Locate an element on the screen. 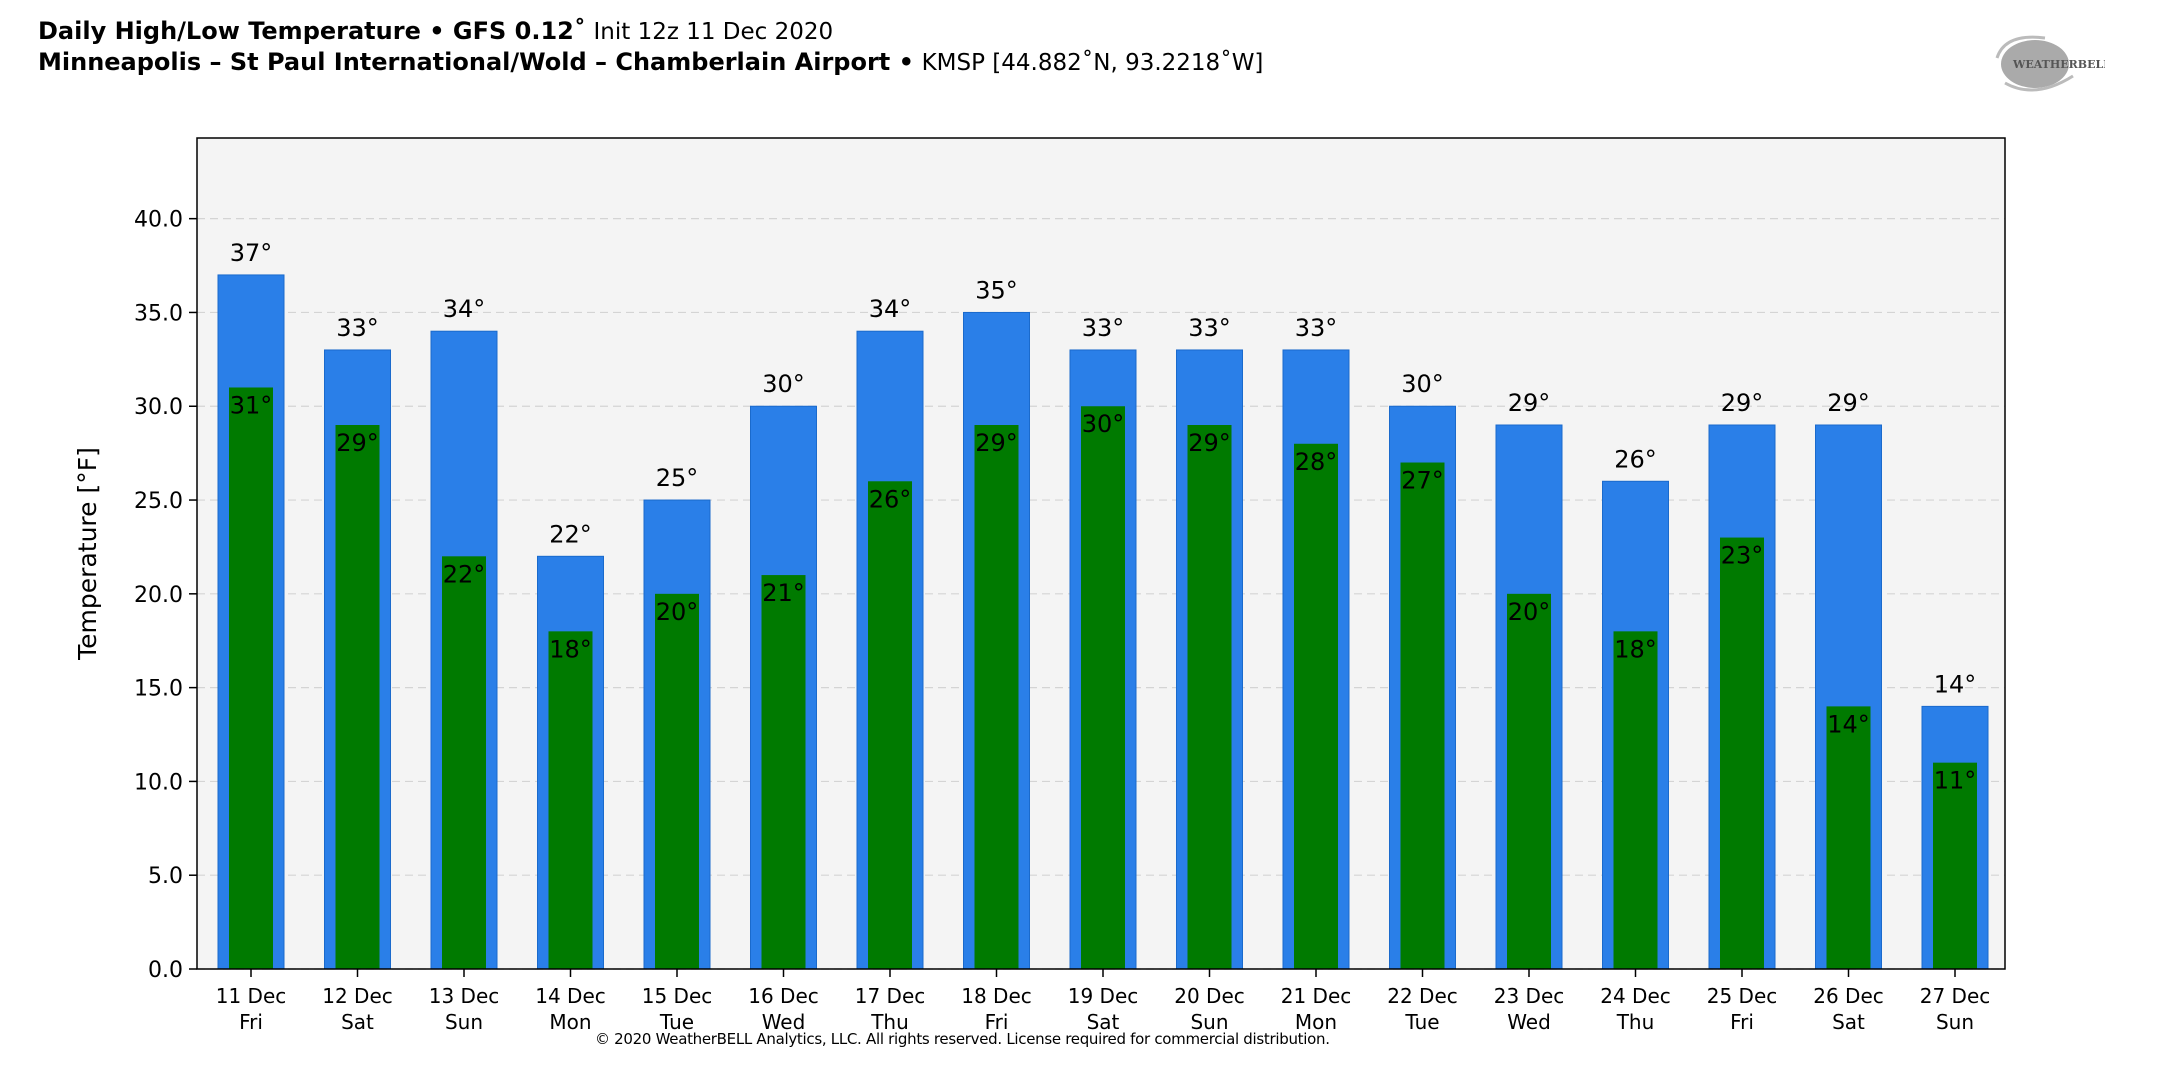 The height and width of the screenshot is (1072, 2160). x-tick-date: 27 Dec is located at coordinates (1955, 996).